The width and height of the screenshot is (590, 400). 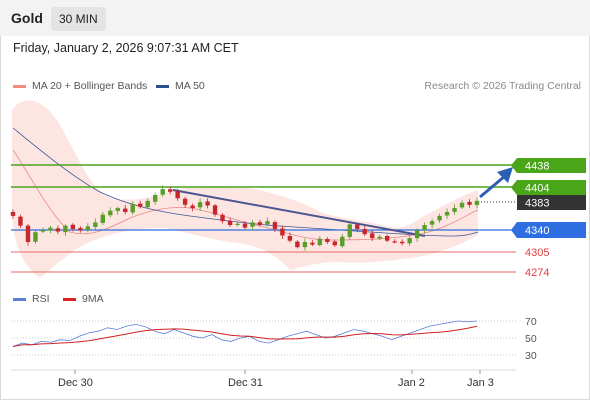 I want to click on candles, so click(x=245, y=218).